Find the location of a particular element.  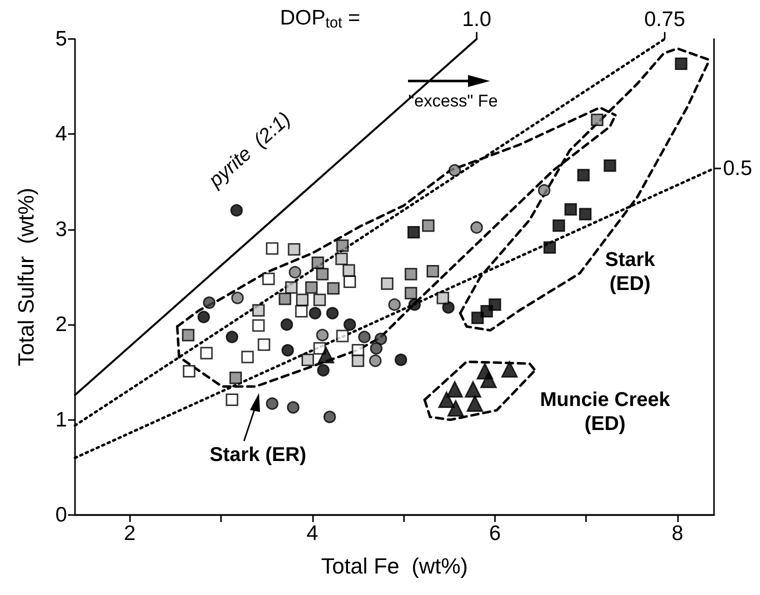

y-tick-label: 2 is located at coordinates (61, 324).